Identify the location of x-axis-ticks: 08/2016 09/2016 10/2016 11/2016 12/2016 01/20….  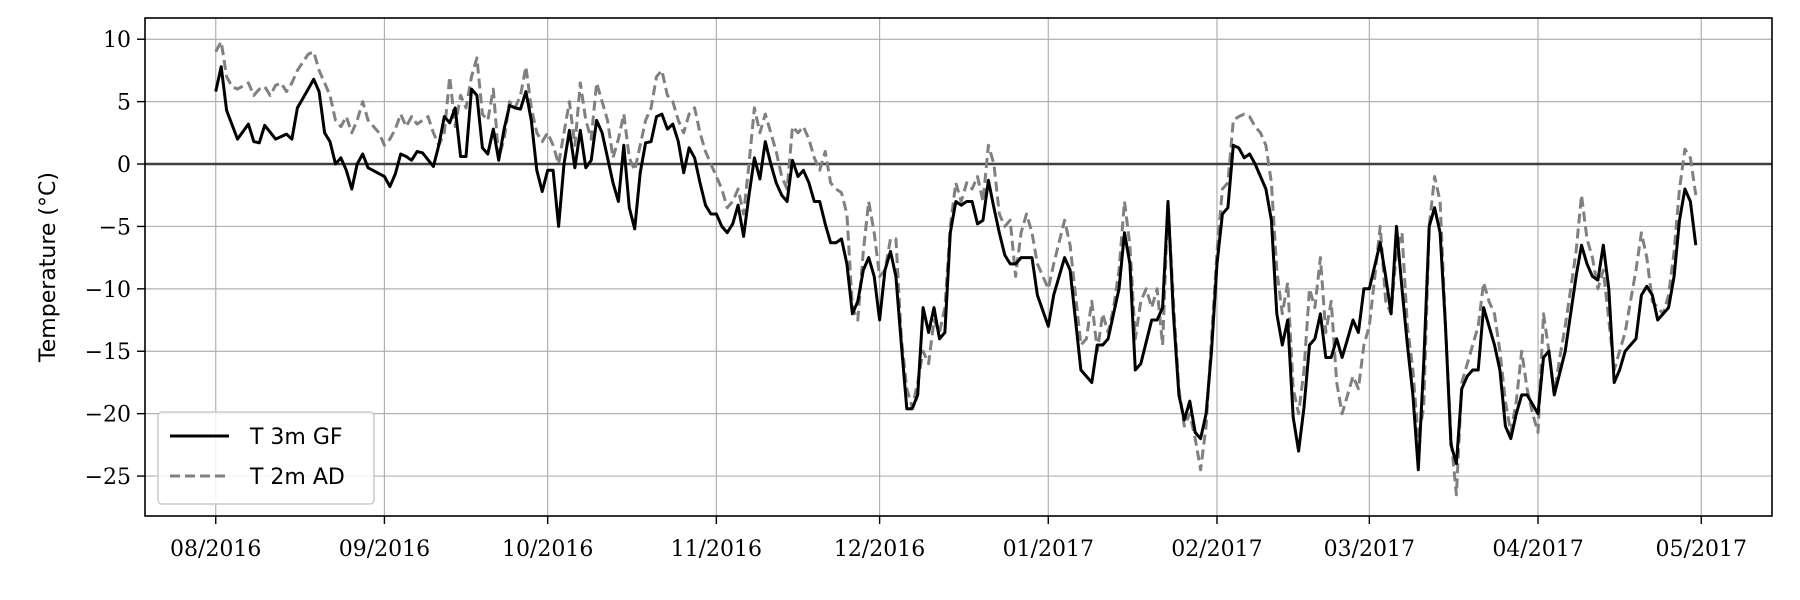
(958, 539).